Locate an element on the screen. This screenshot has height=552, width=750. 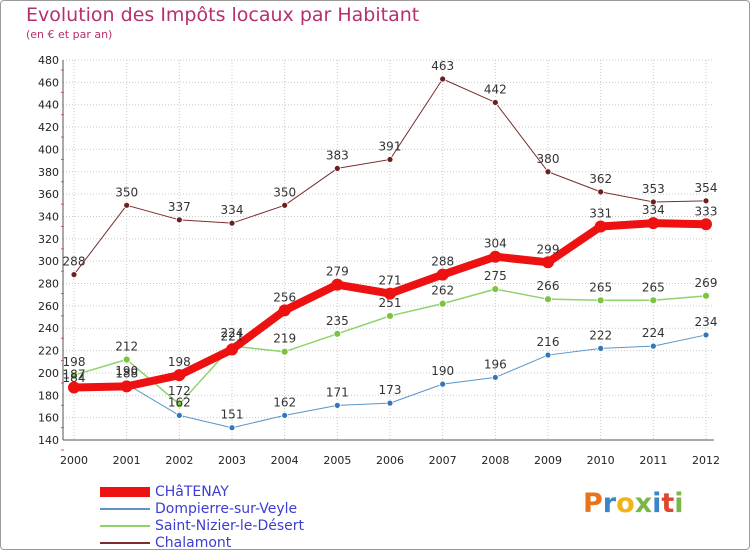
data-label: 304 is located at coordinates (495, 244).